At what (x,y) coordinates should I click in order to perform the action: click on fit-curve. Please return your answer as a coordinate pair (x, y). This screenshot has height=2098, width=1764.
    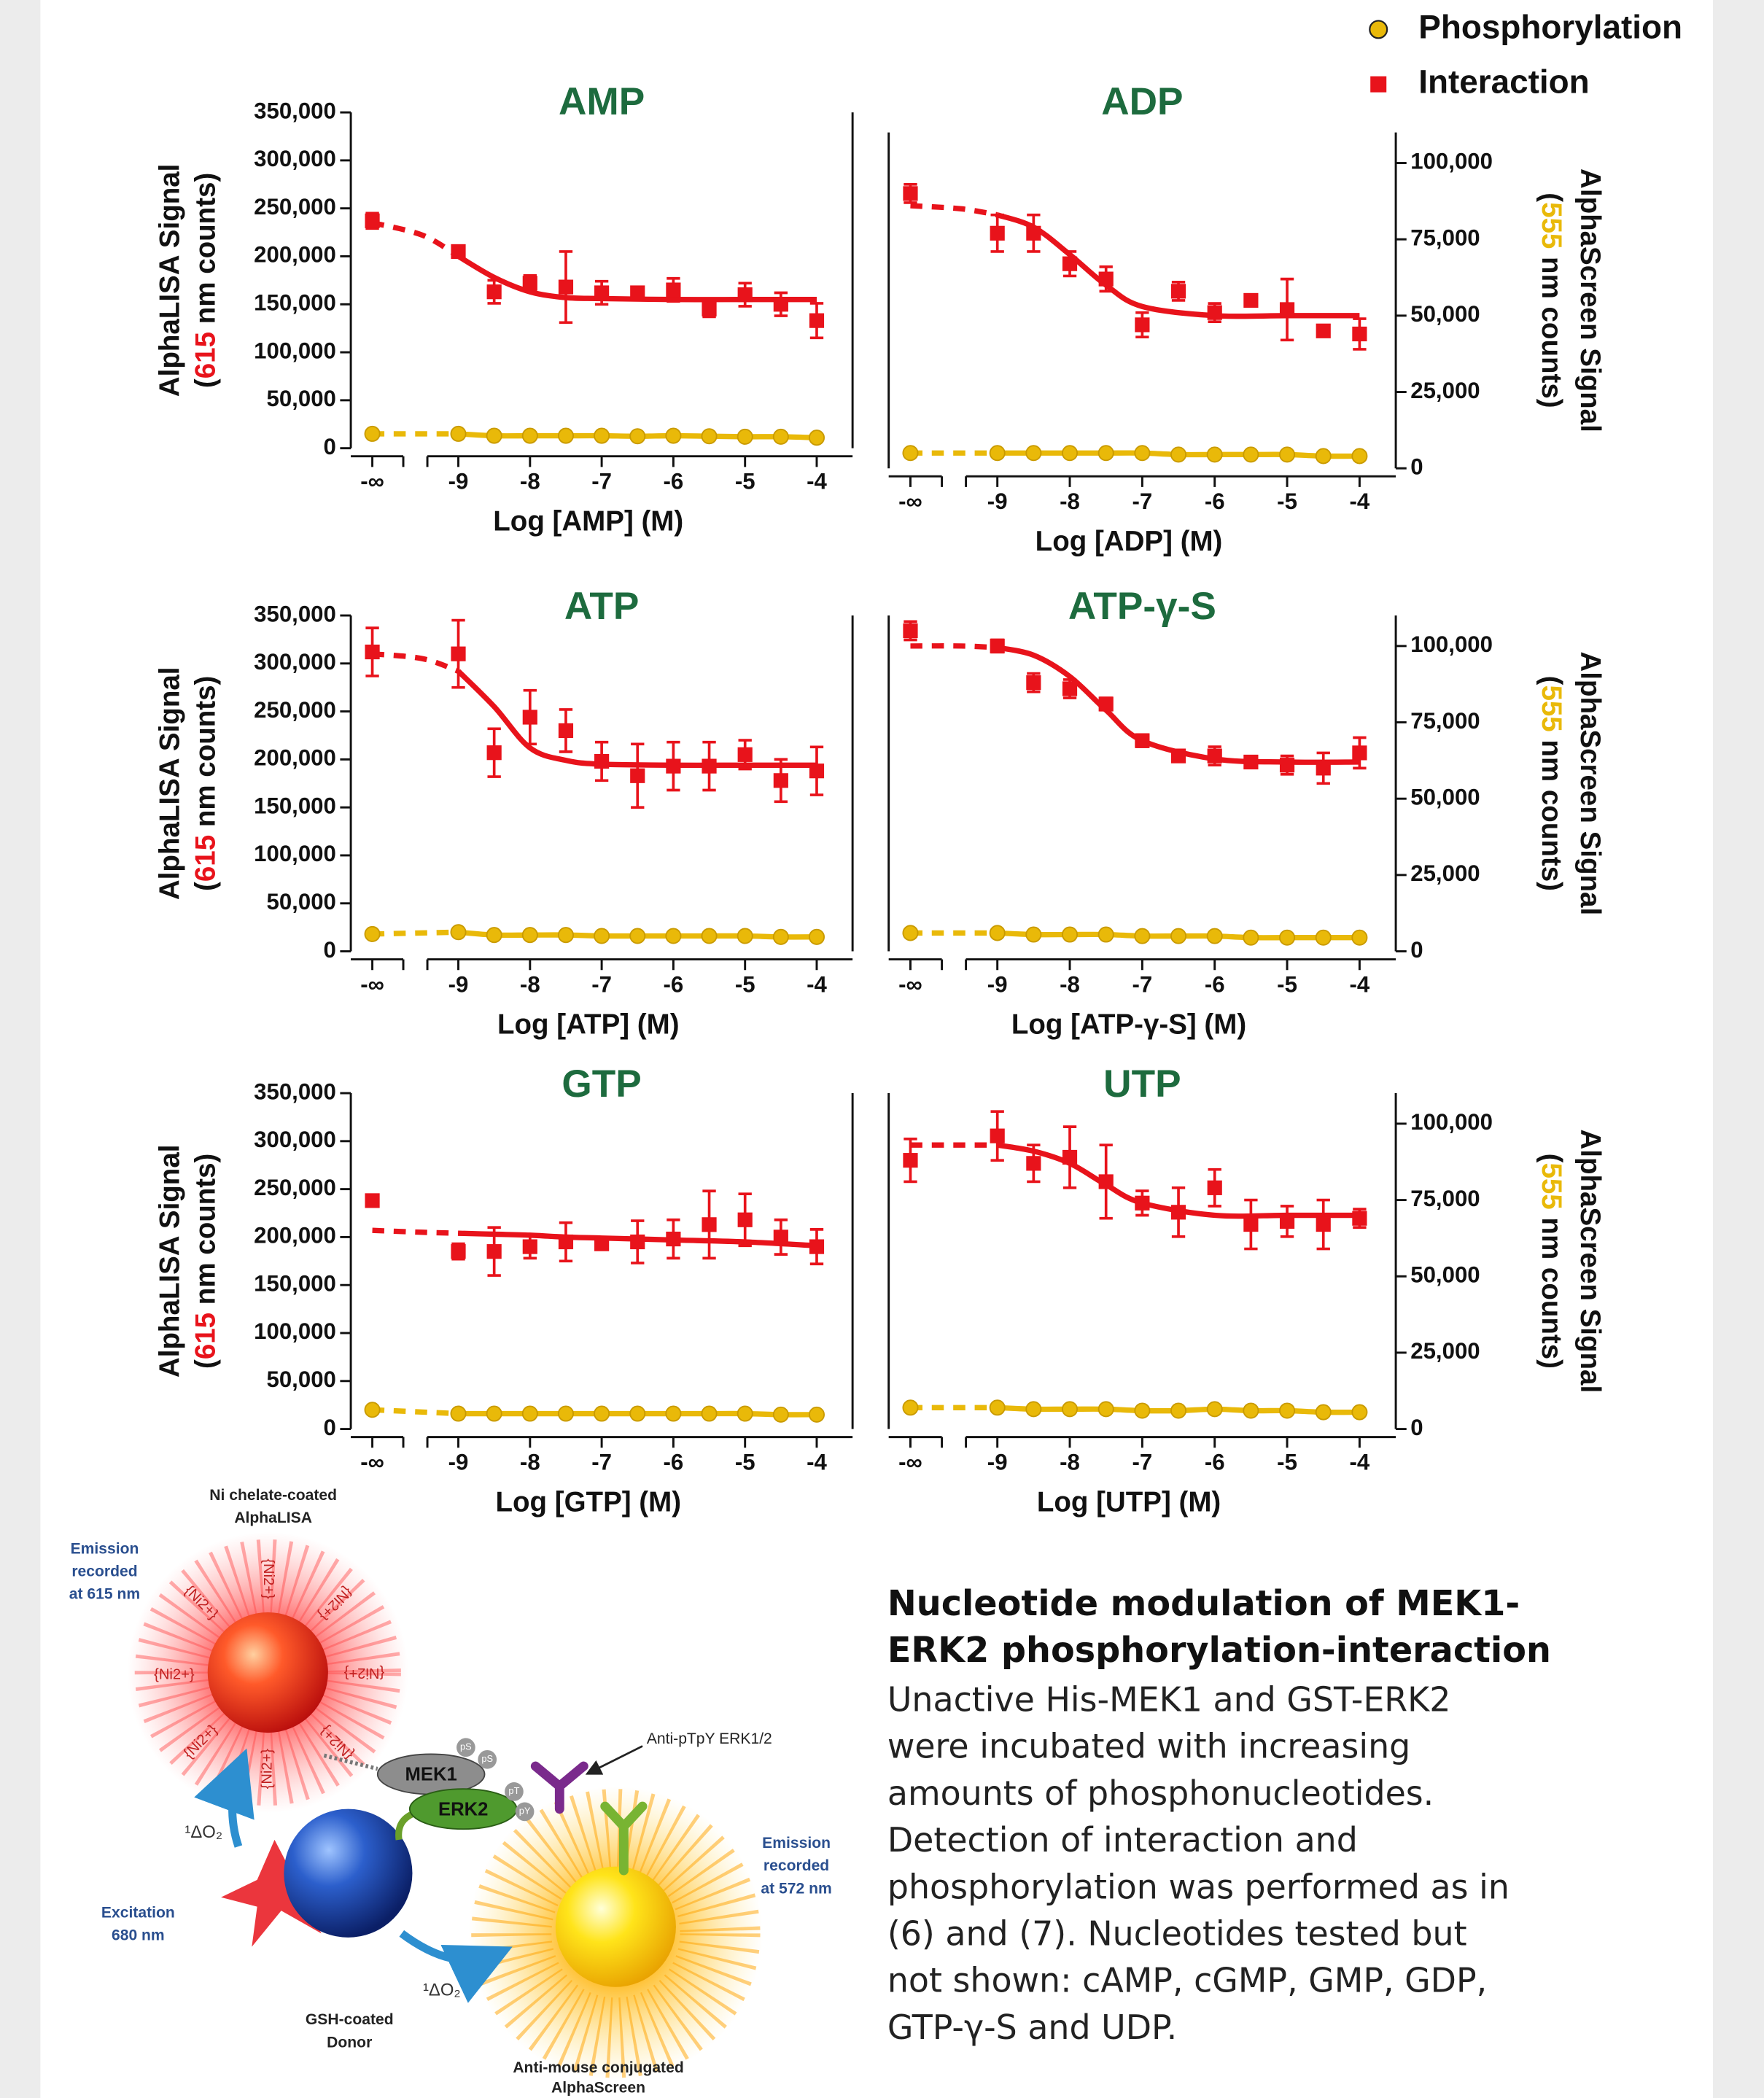
    Looking at the image, I should click on (954, 646).